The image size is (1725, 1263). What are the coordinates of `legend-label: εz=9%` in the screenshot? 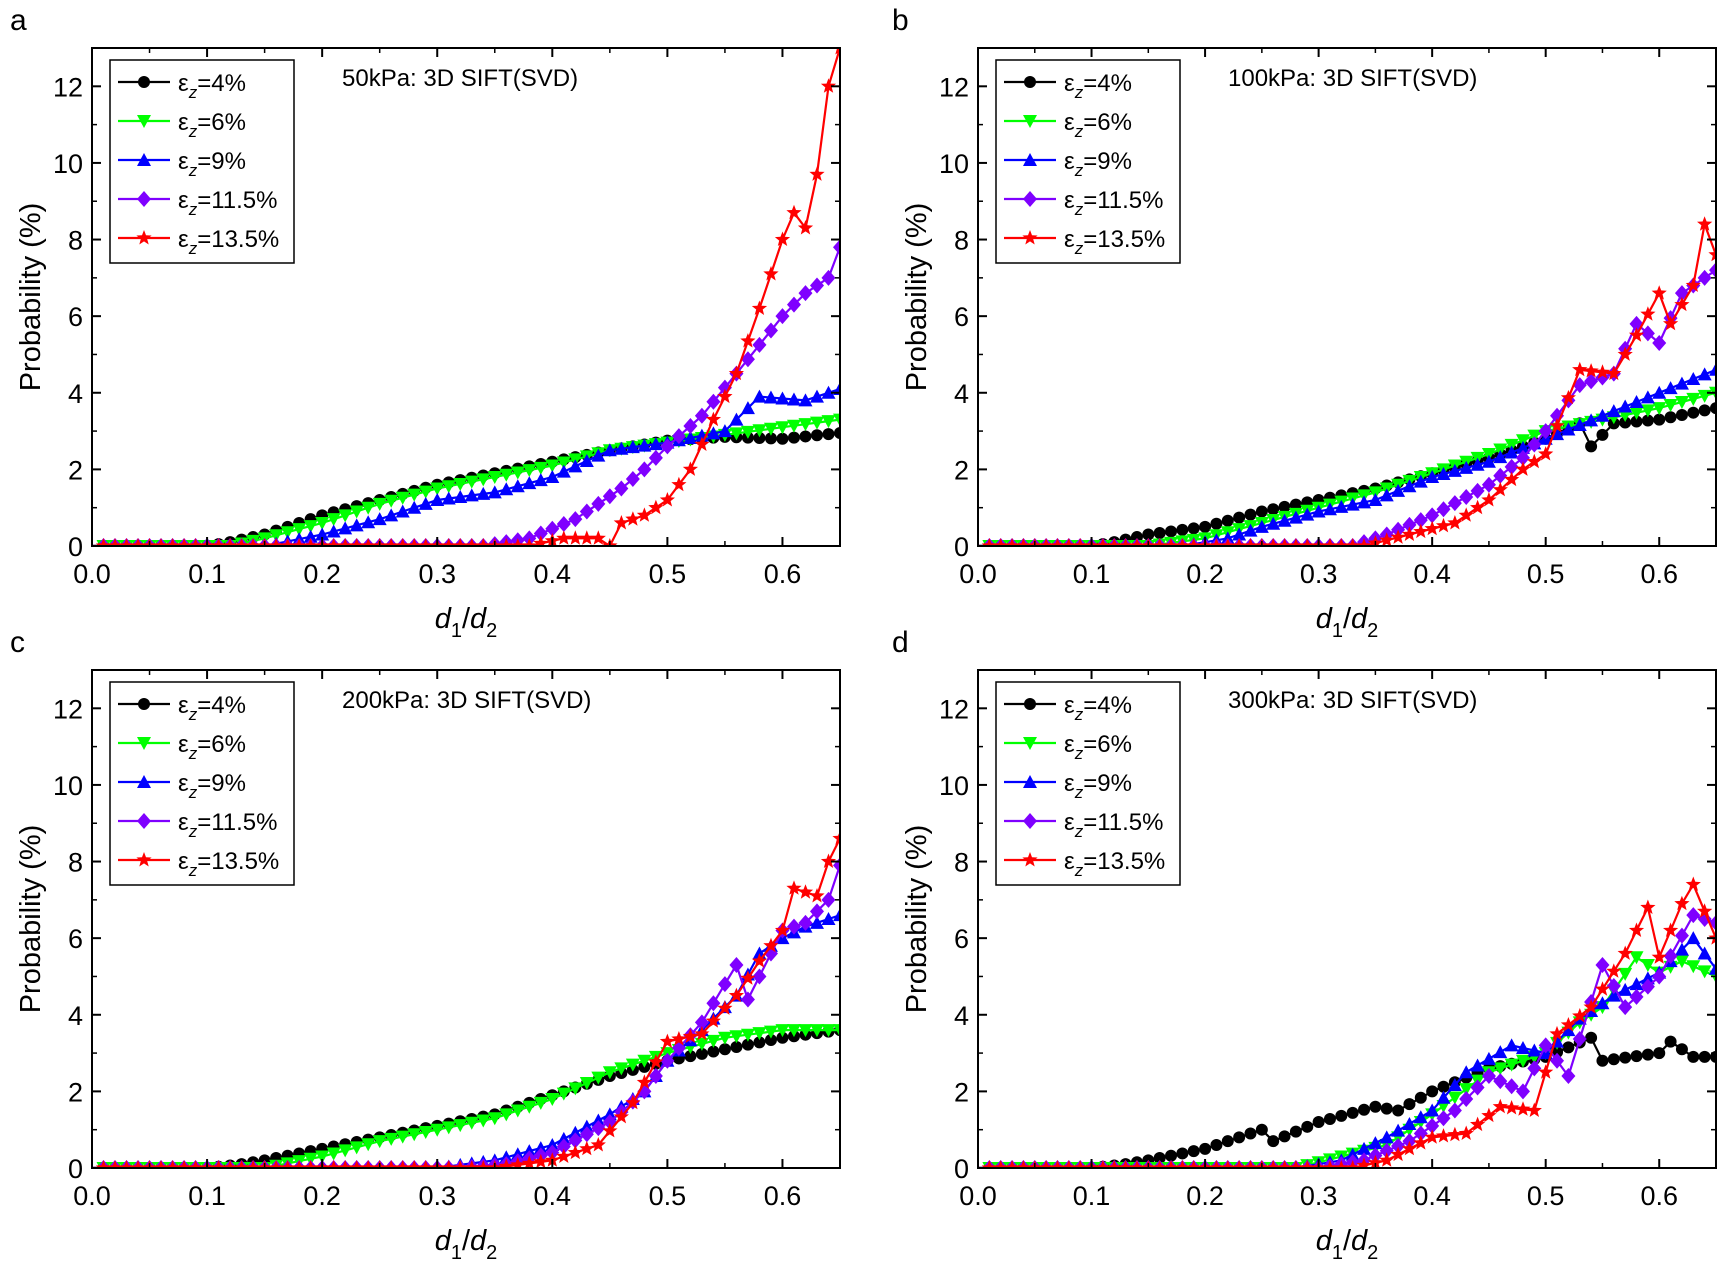 It's located at (212, 164).